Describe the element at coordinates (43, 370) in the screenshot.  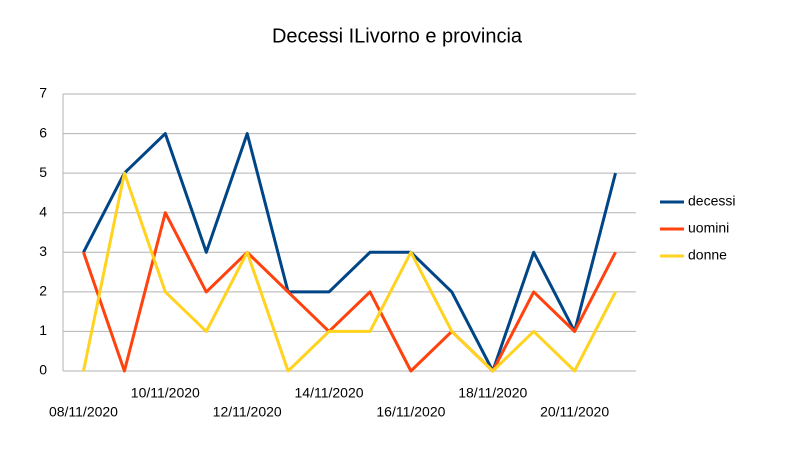
I see `y-tick-label: 0` at that location.